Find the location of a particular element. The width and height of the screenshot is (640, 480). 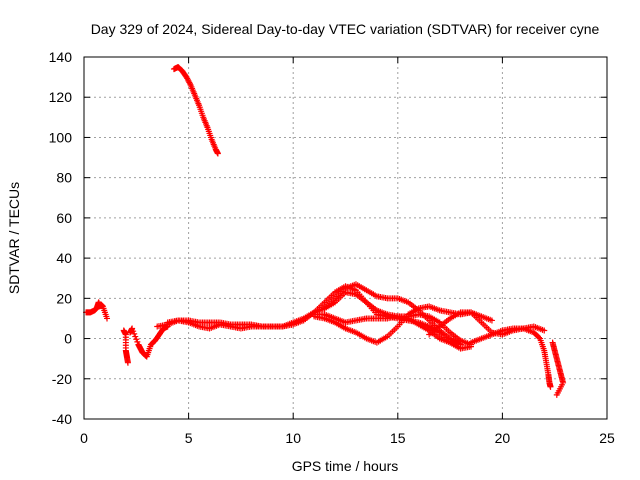

y-tick-label: 140 is located at coordinates (61, 57).